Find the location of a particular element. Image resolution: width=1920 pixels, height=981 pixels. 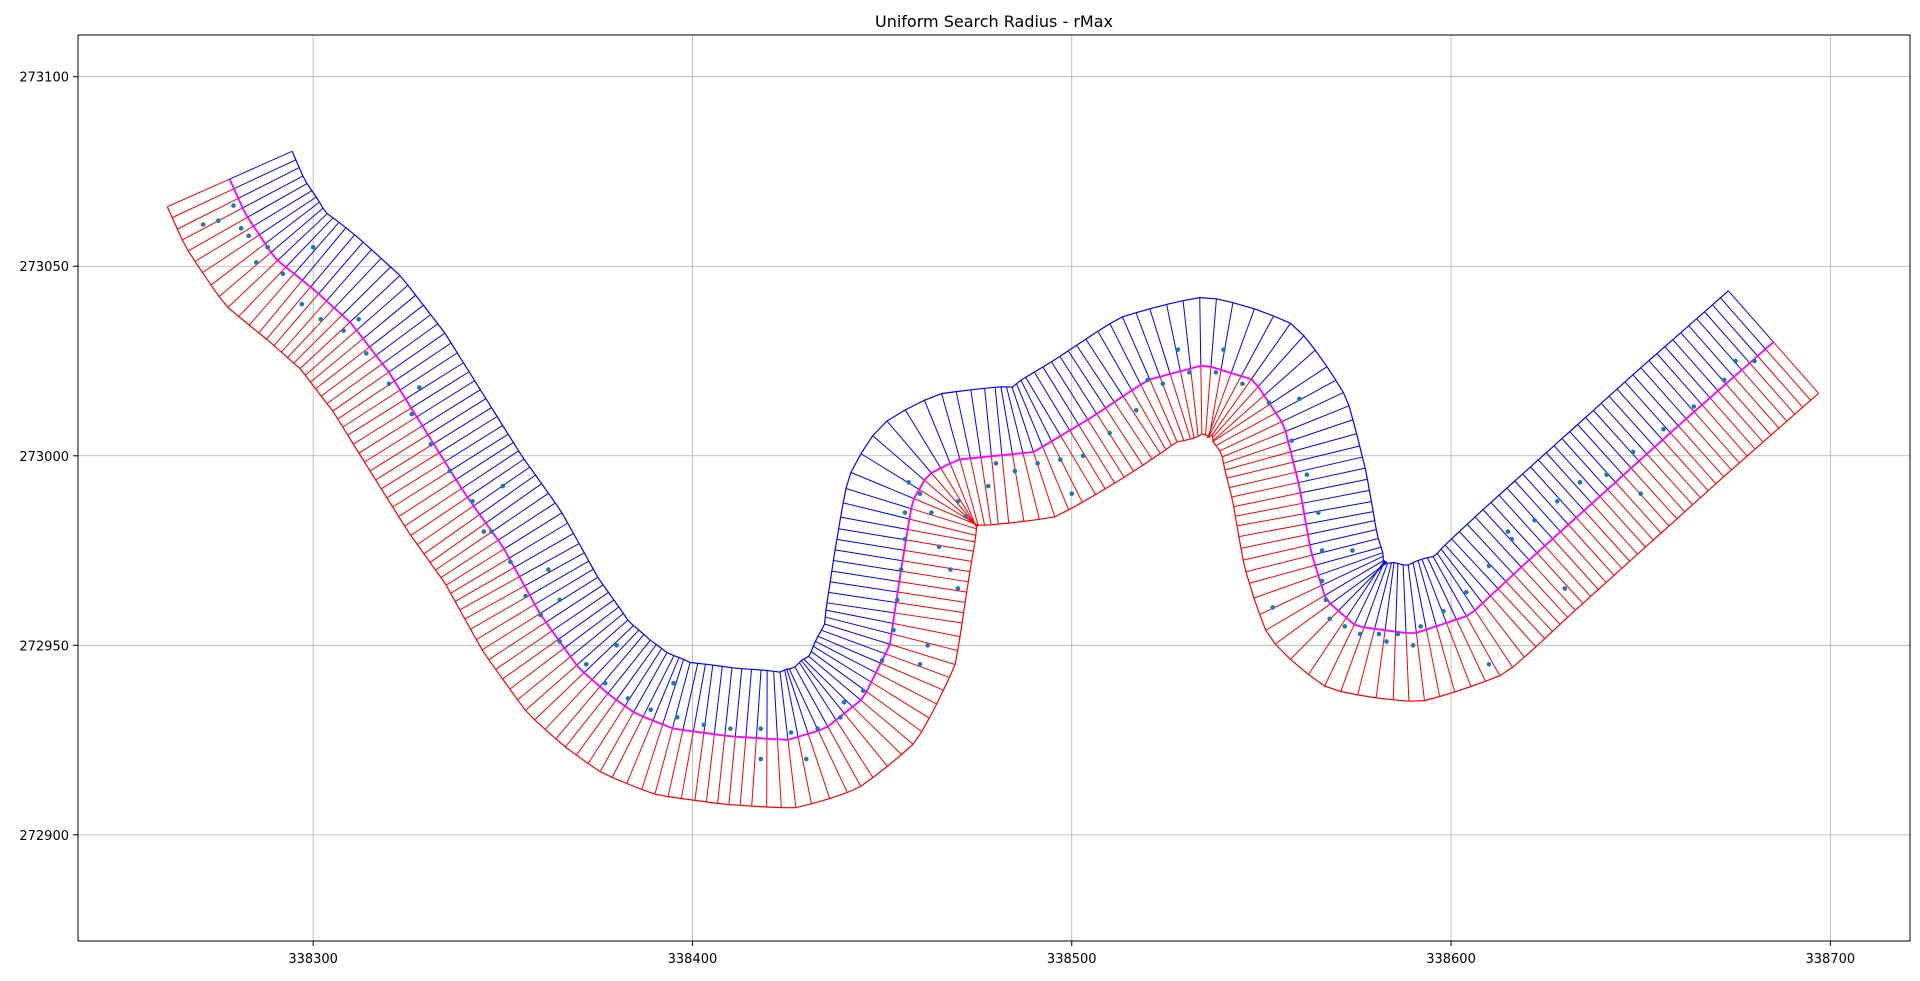

y-tick-label: 272950 is located at coordinates (44, 646).